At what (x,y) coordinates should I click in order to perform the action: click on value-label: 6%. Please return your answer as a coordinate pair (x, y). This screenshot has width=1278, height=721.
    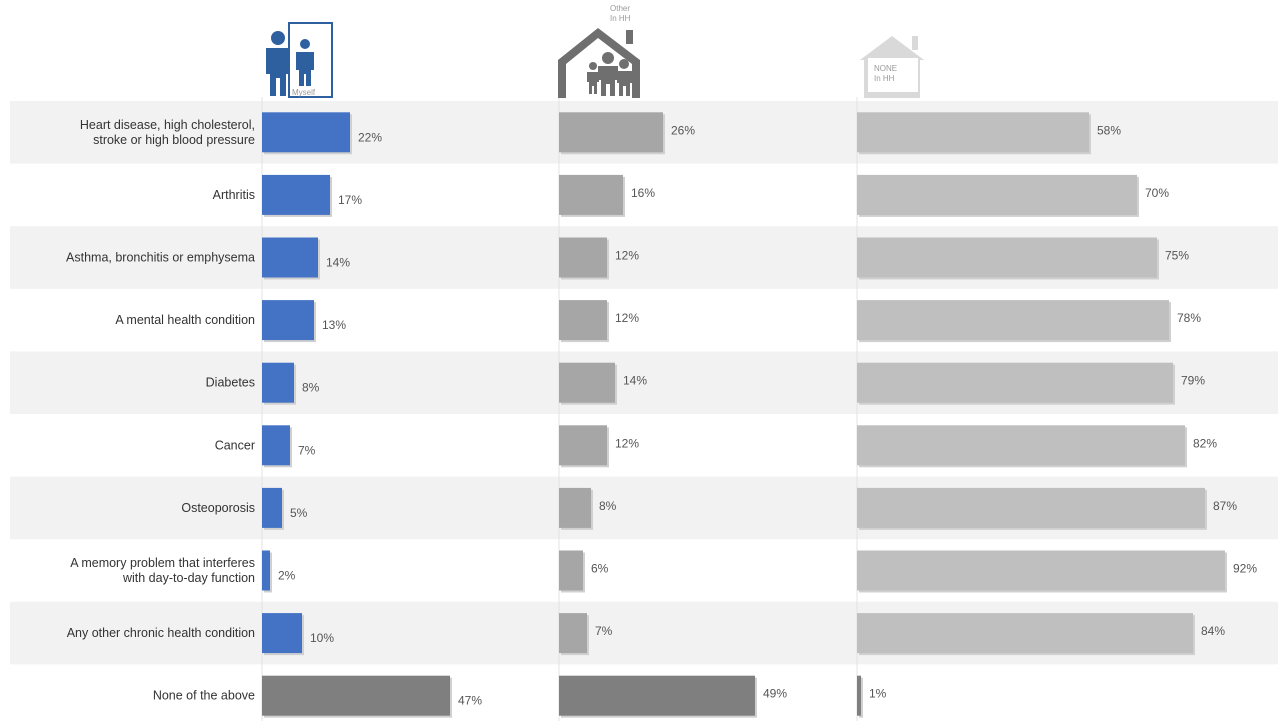
    Looking at the image, I should click on (600, 569).